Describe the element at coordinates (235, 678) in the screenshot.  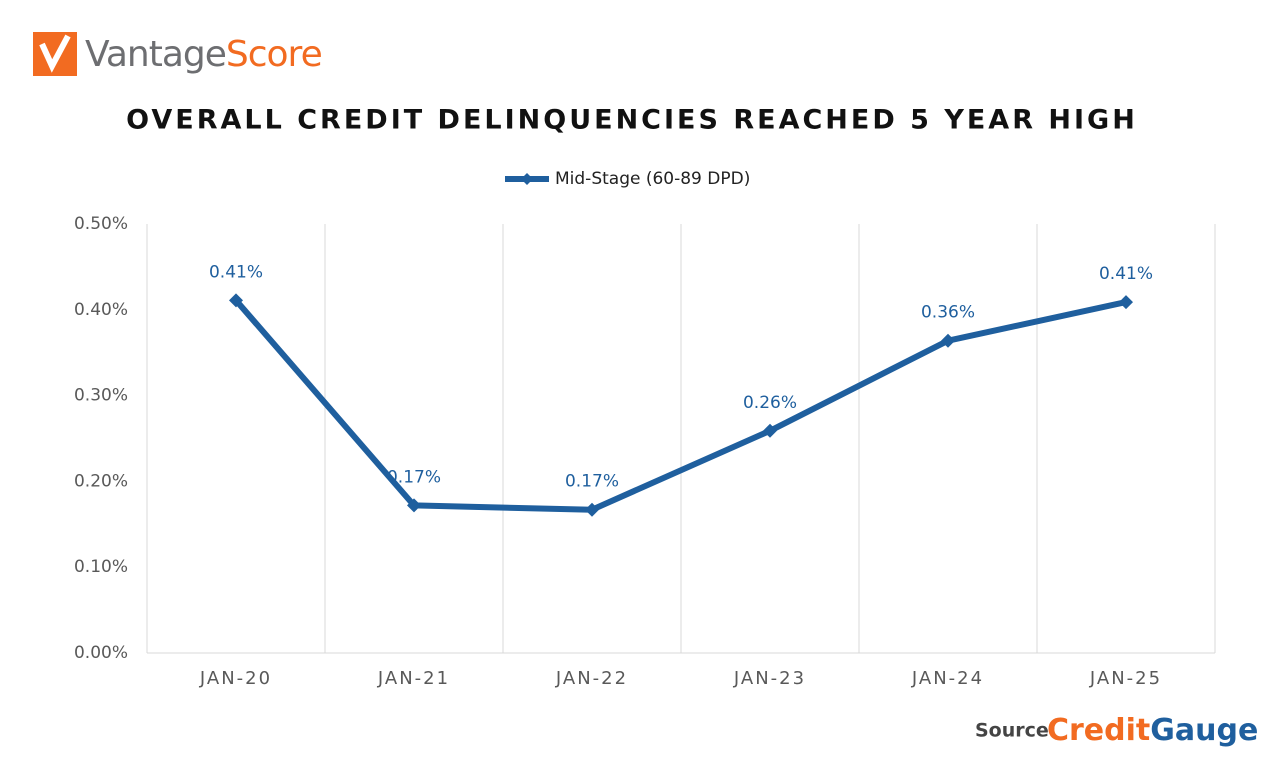
I see `x-tick-label: JAN-20` at that location.